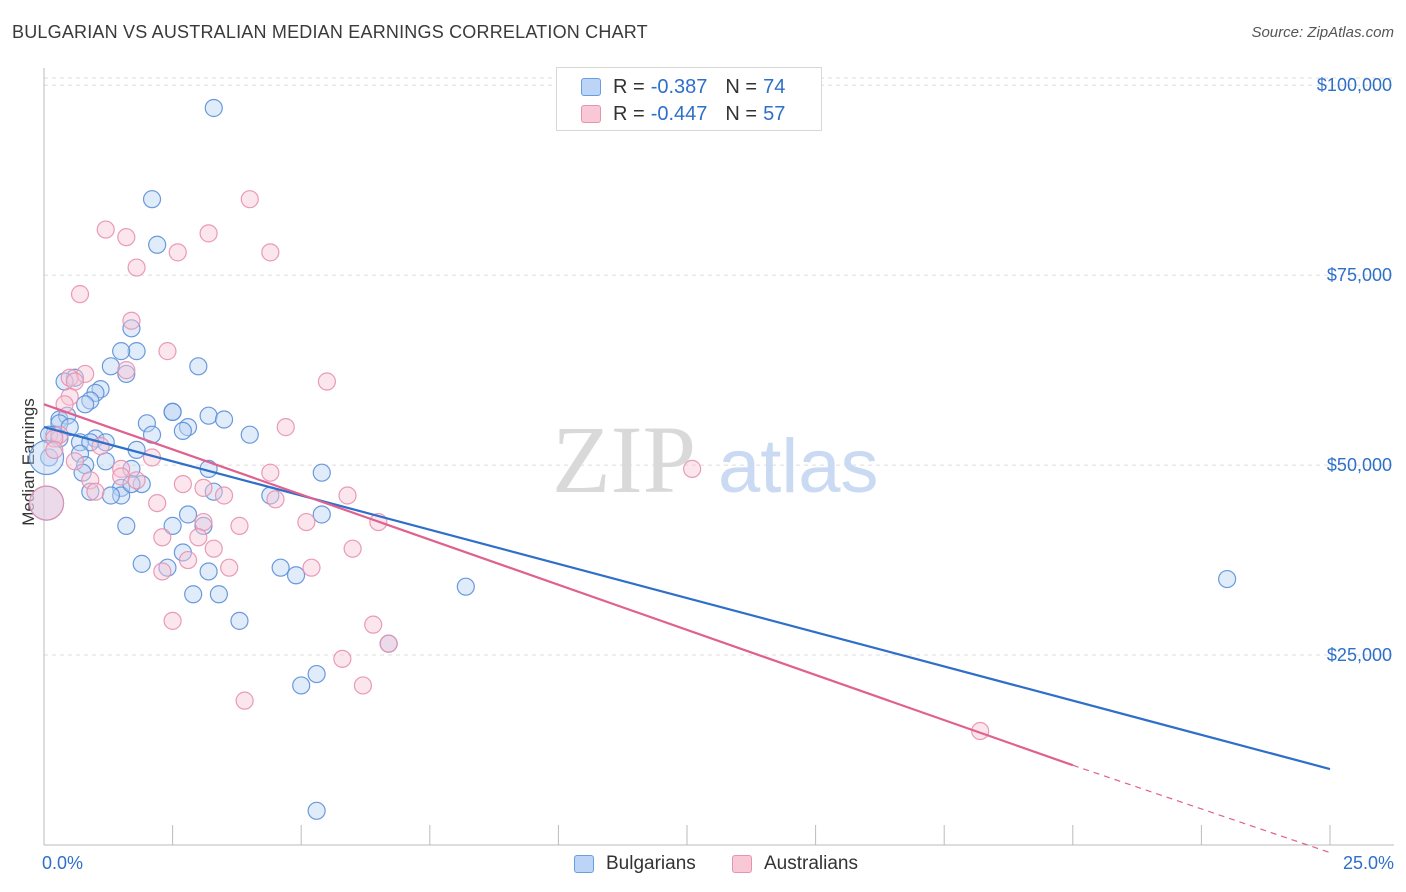 The image size is (1406, 892). Describe the element at coordinates (679, 86) in the screenshot. I see `legend-r-value: -0.387` at that location.